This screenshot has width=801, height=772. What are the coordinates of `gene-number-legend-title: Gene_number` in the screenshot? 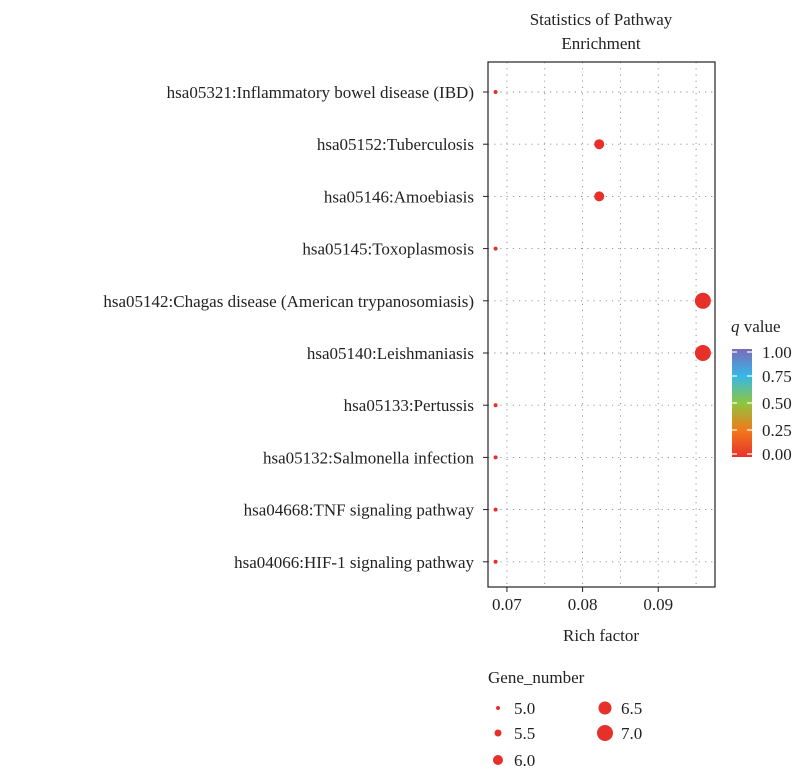 It's located at (536, 677).